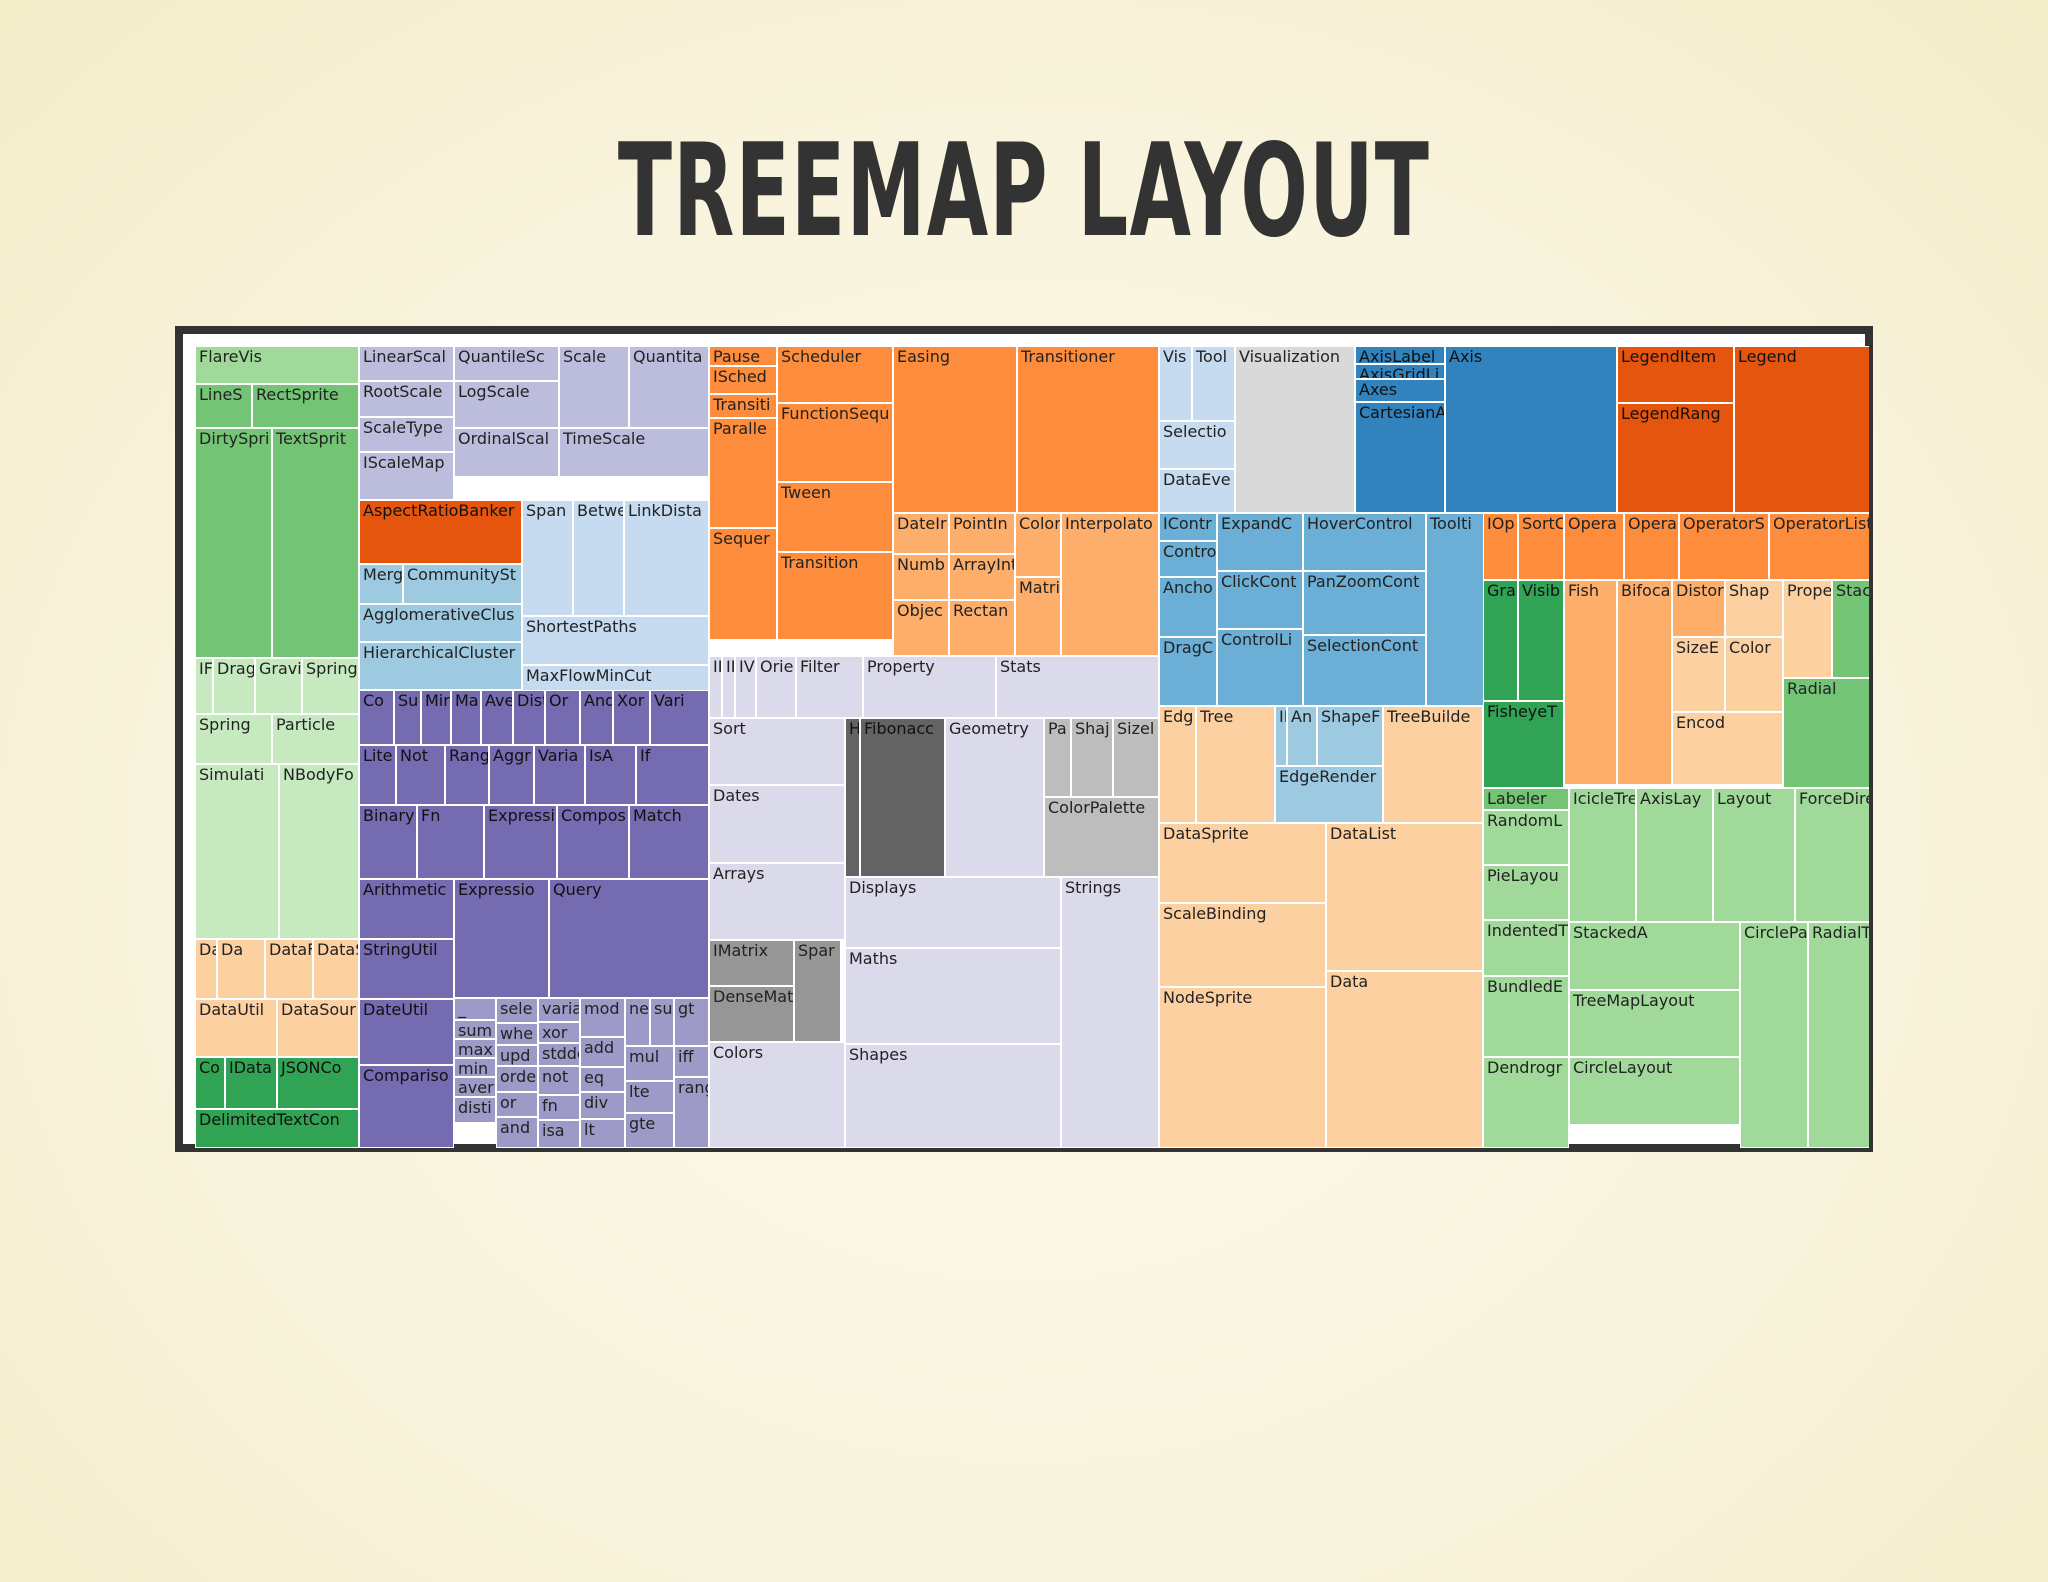 The width and height of the screenshot is (2048, 1582). Describe the element at coordinates (1136, 757) in the screenshot. I see `treemap-cell: Sizel` at that location.